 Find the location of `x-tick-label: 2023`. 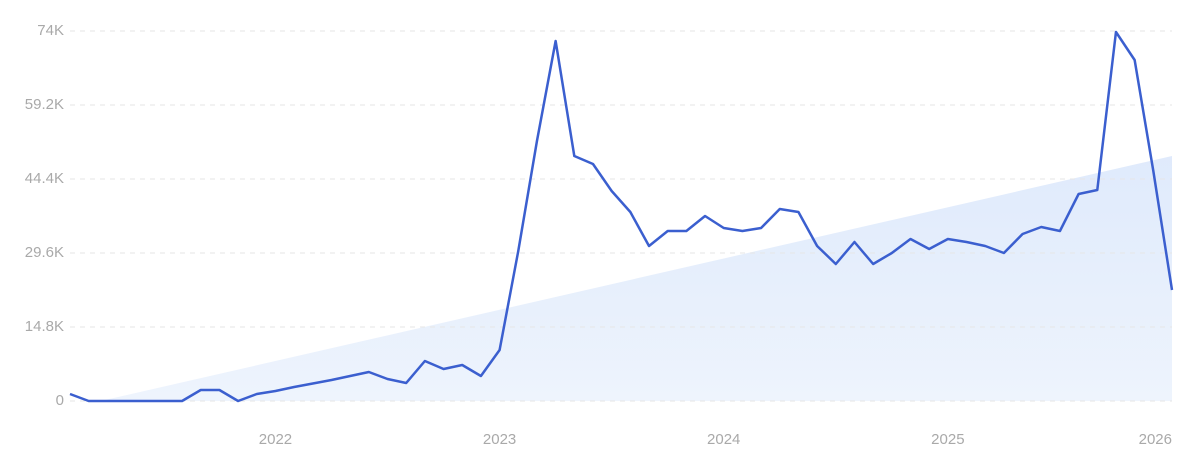

x-tick-label: 2023 is located at coordinates (499, 439).